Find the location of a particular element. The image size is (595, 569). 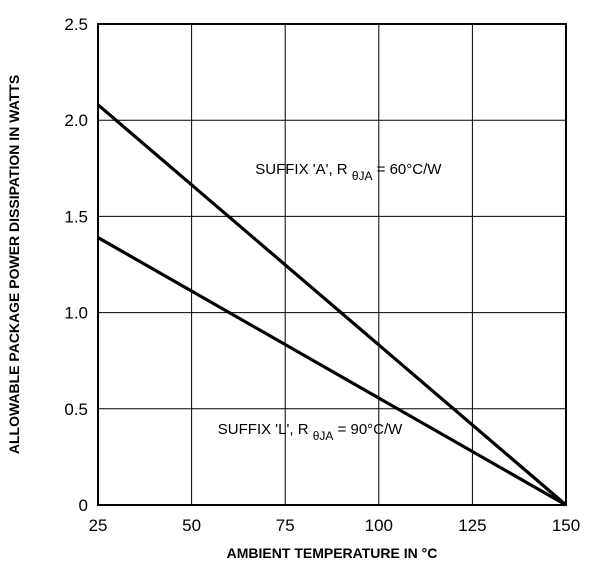

x-tick-label: 75 is located at coordinates (285, 525).